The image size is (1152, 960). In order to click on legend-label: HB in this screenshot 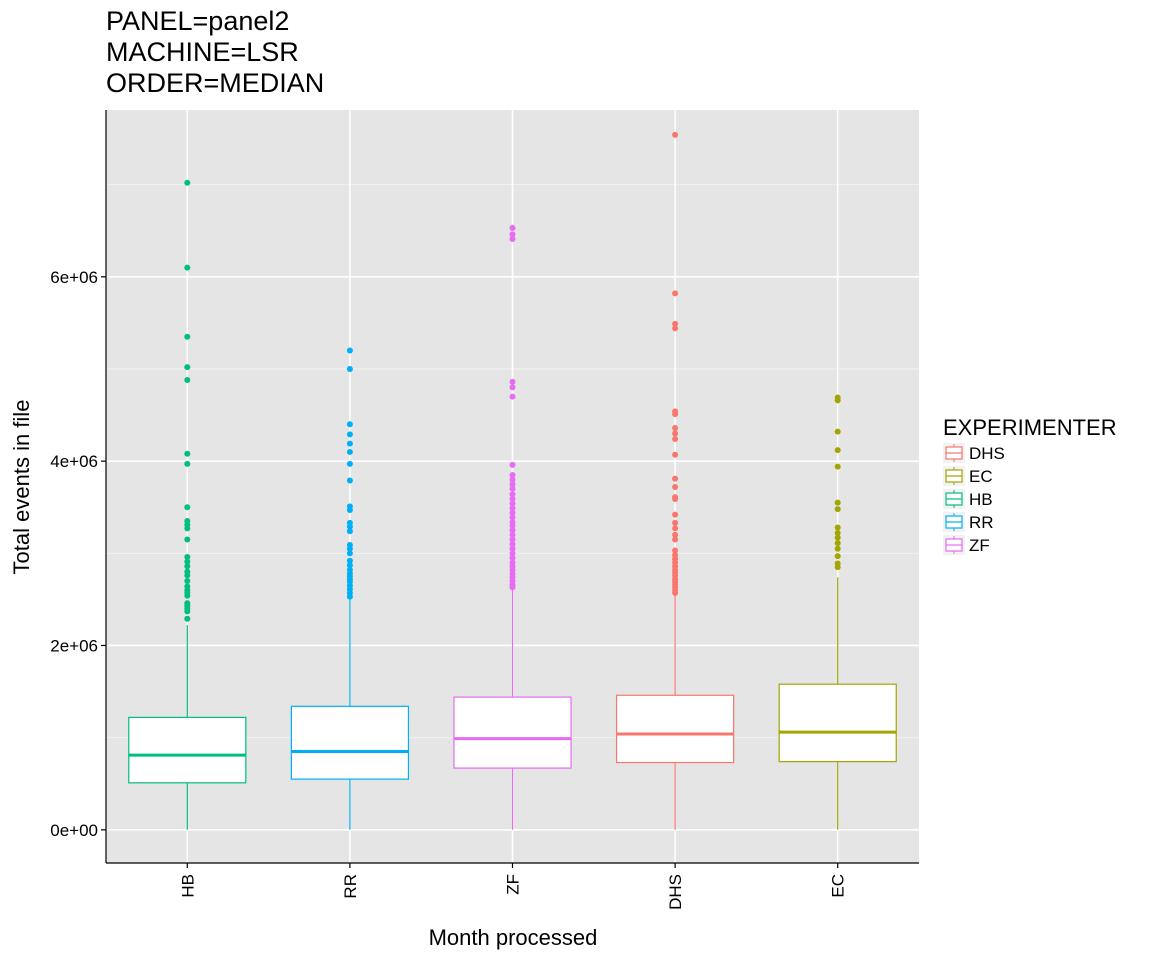, I will do `click(981, 499)`.